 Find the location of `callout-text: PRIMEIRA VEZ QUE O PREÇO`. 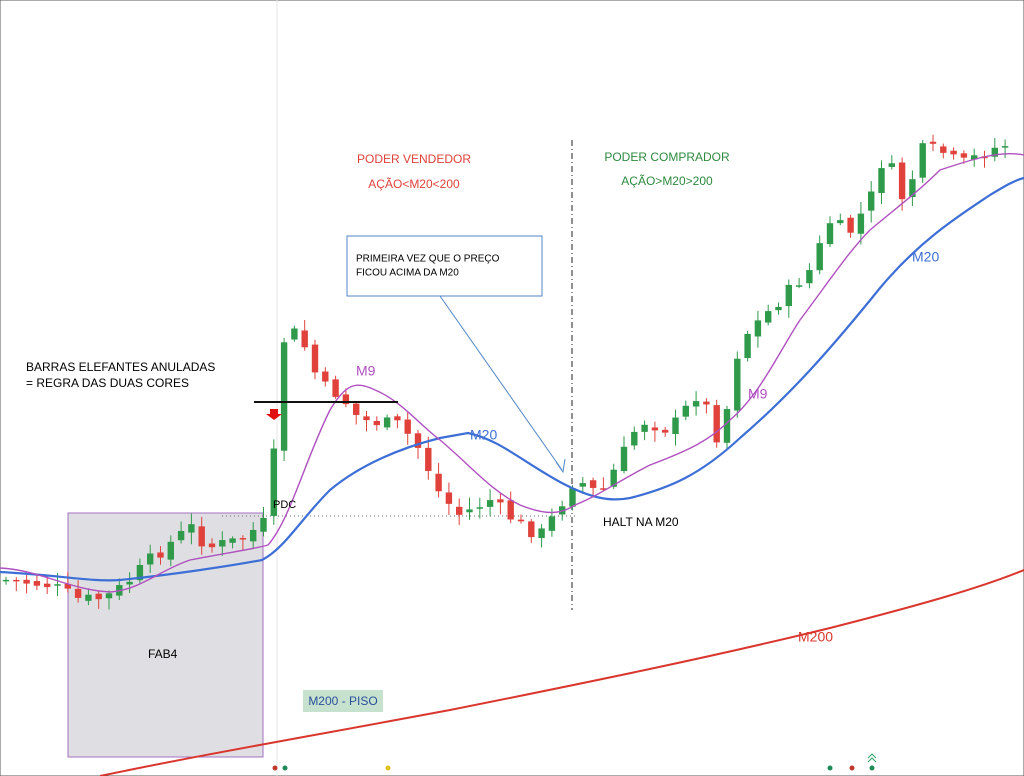

callout-text: PRIMEIRA VEZ QUE O PREÇO is located at coordinates (428, 259).